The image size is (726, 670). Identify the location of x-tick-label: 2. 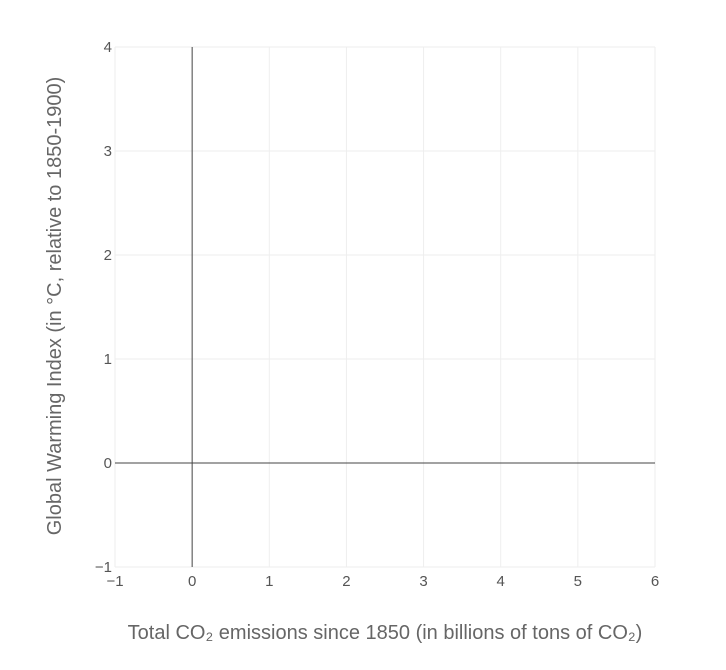
(346, 581).